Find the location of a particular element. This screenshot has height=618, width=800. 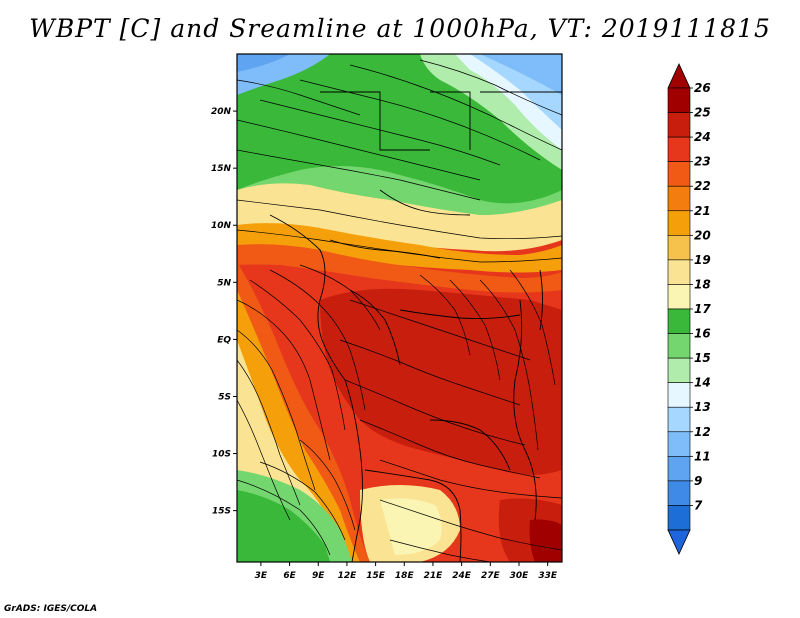

colorbar-label: 21 is located at coordinates (702, 211).